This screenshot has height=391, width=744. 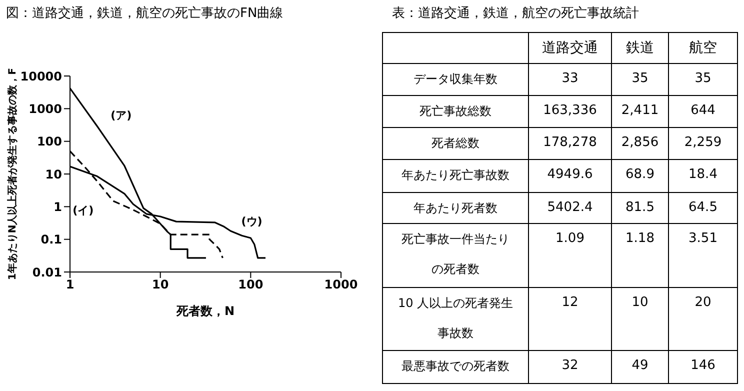 I want to click on category-label: 道路交通, so click(x=570, y=48).